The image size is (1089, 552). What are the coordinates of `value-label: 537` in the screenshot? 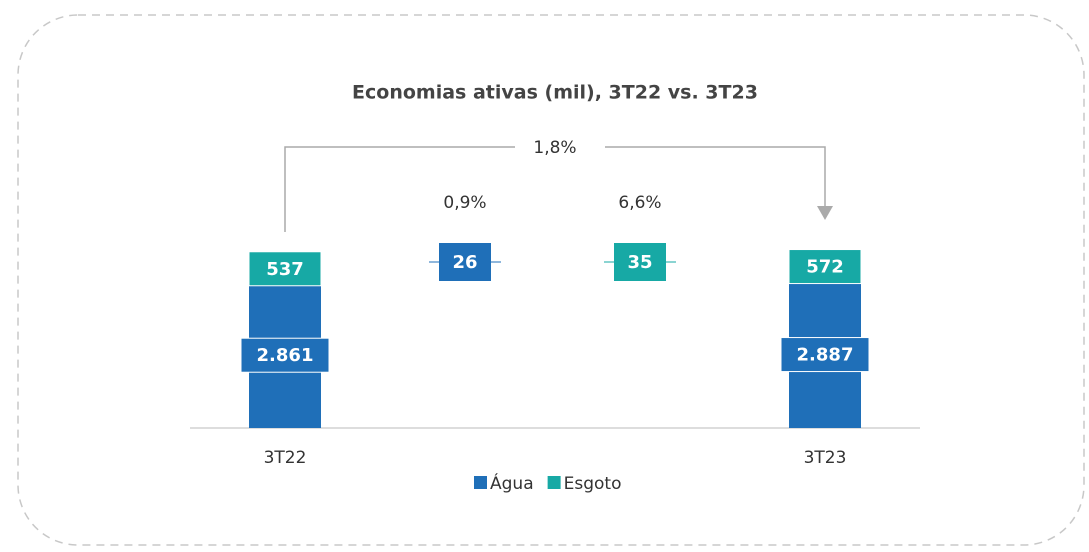 It's located at (285, 269).